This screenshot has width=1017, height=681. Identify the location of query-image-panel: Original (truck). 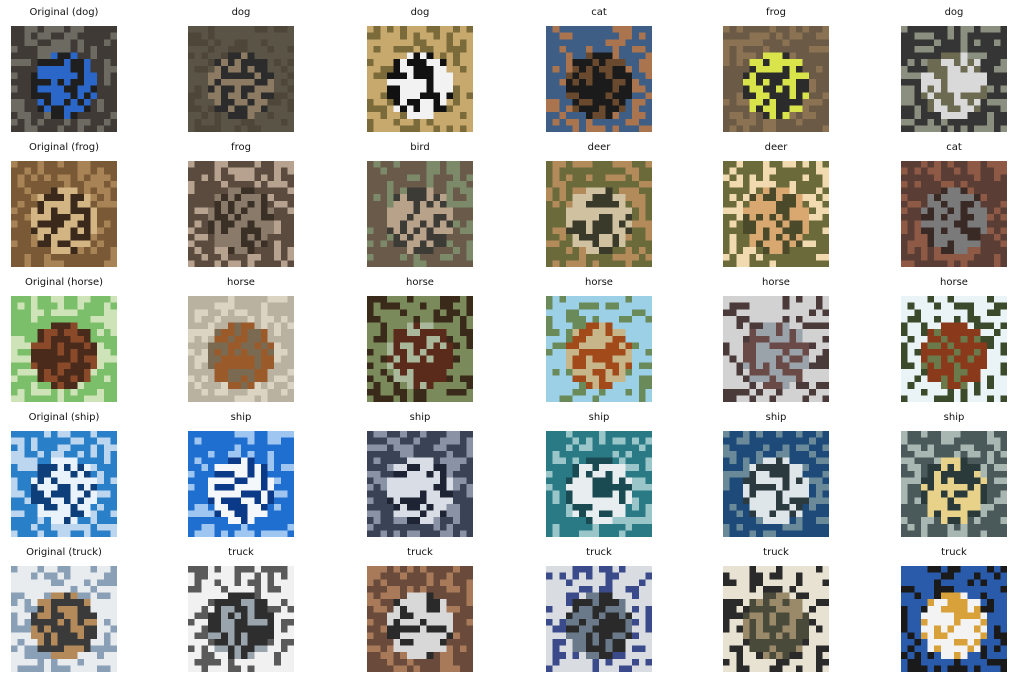
(72, 611).